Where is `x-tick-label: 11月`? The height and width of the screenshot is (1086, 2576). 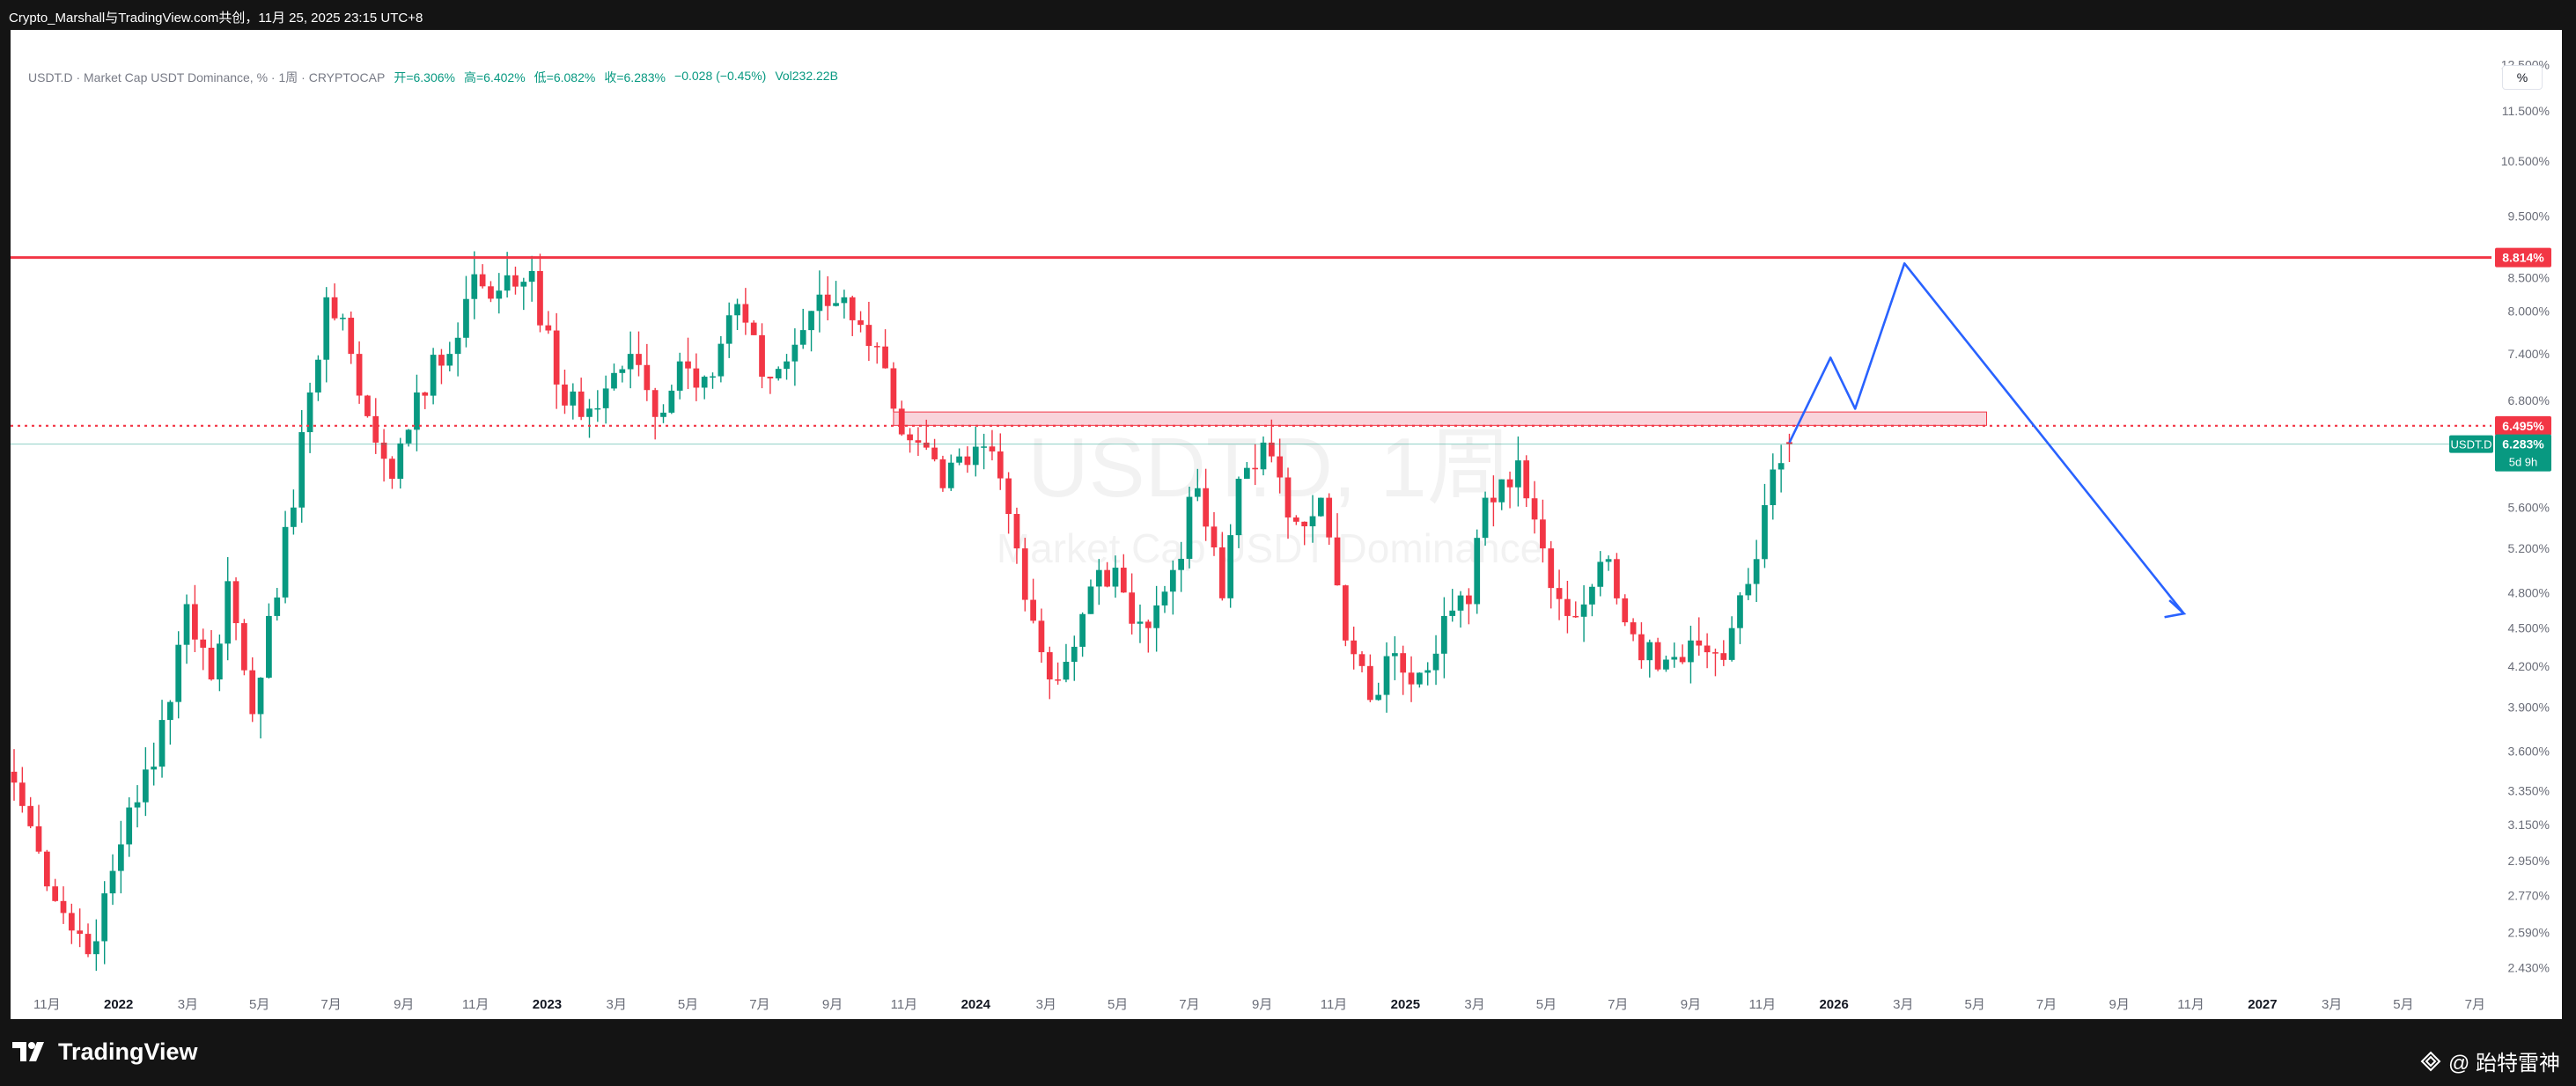 x-tick-label: 11月 is located at coordinates (905, 1004).